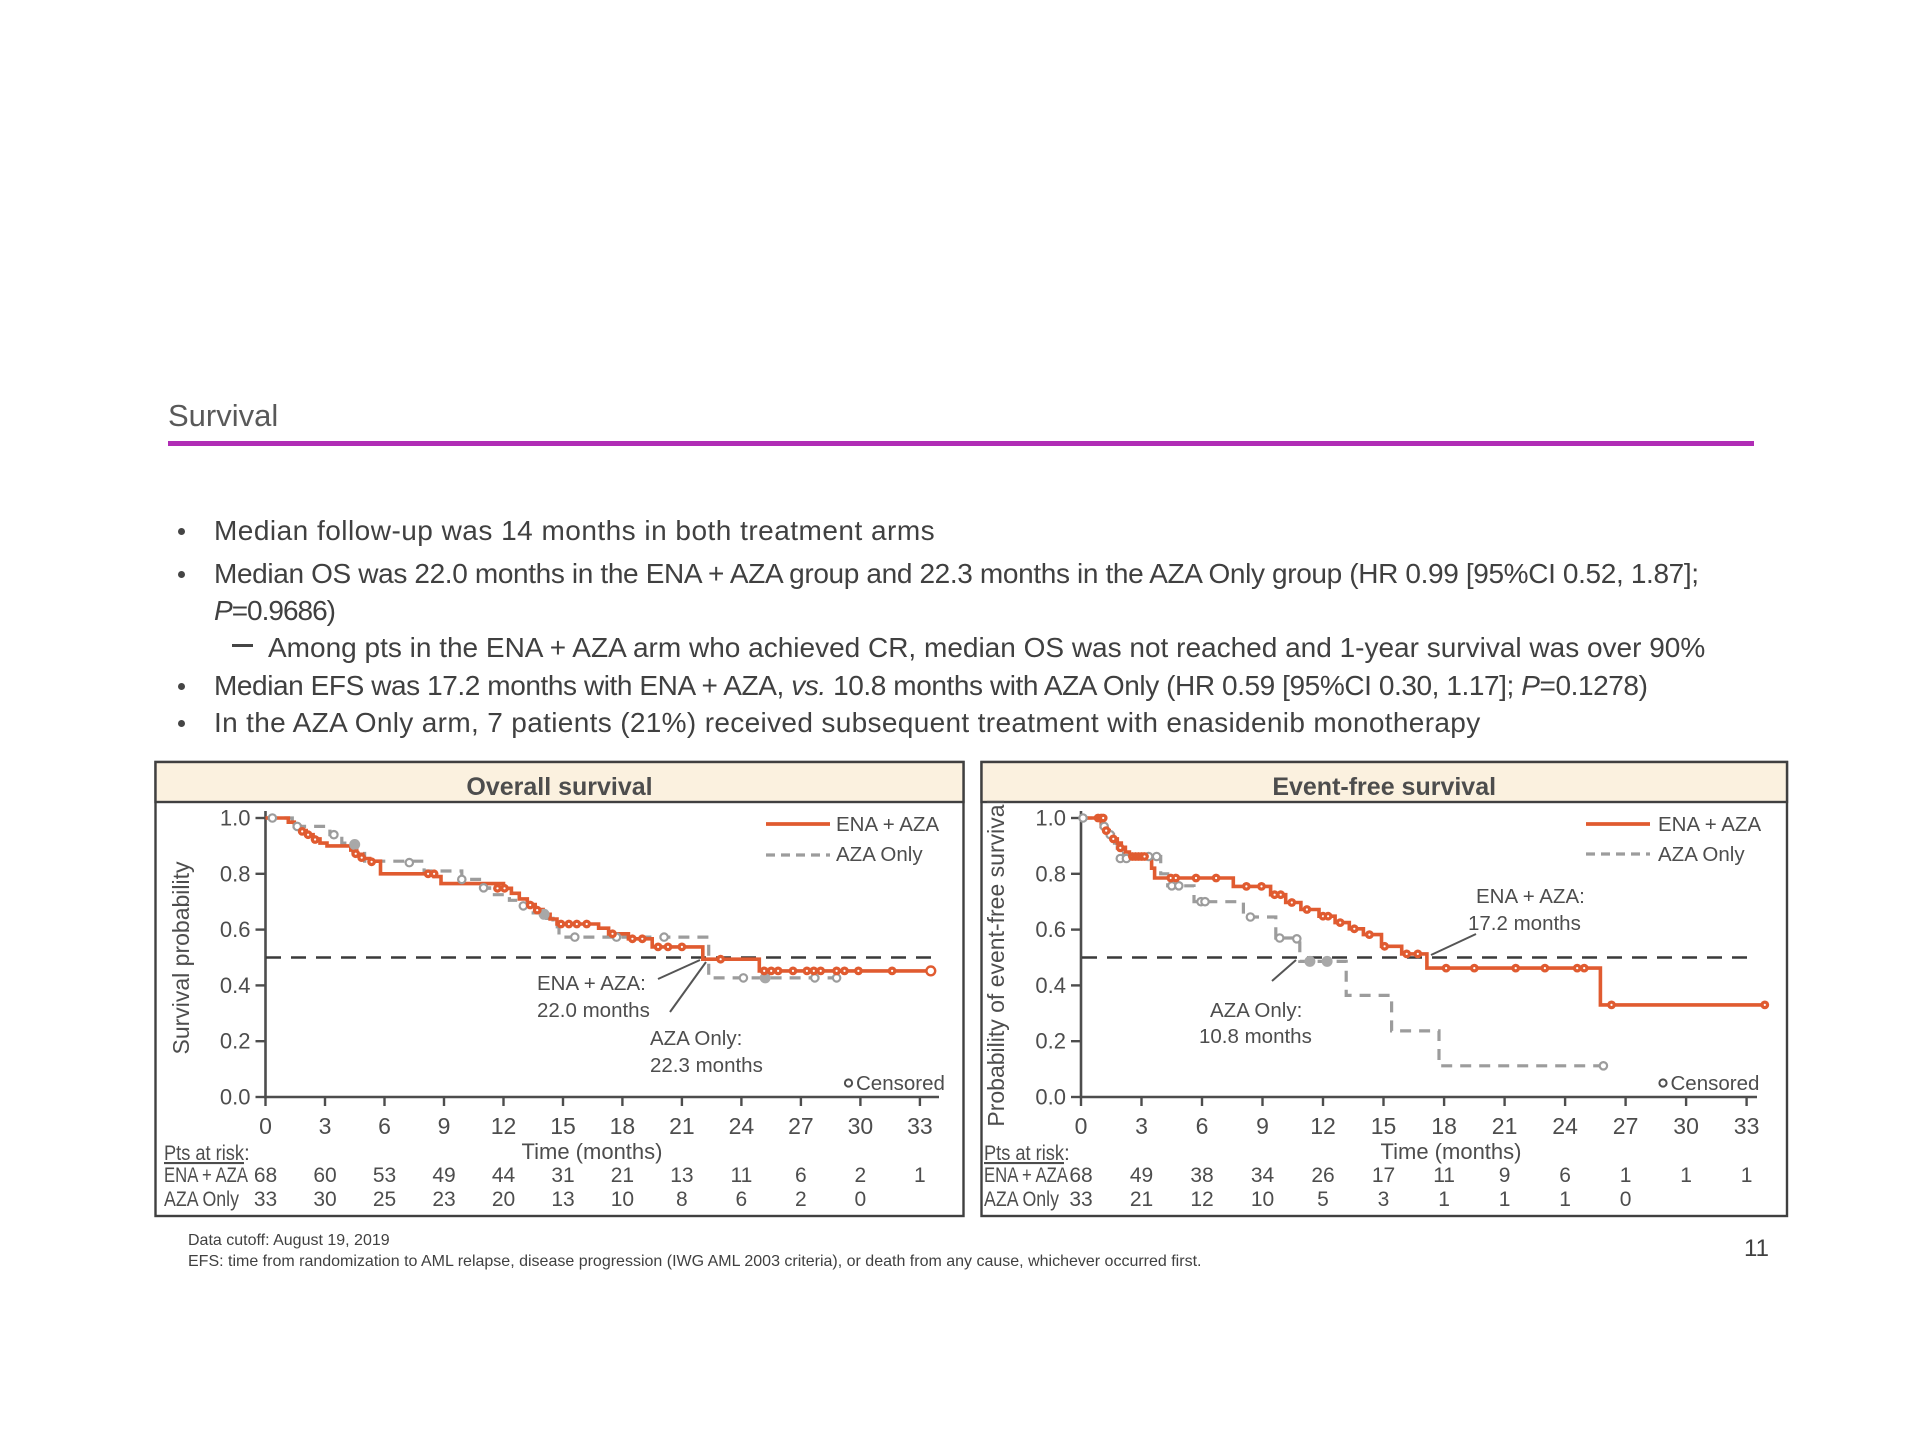 The width and height of the screenshot is (1920, 1440). What do you see at coordinates (1524, 923) in the screenshot?
I see `svg-text: 17.2 months` at bounding box center [1524, 923].